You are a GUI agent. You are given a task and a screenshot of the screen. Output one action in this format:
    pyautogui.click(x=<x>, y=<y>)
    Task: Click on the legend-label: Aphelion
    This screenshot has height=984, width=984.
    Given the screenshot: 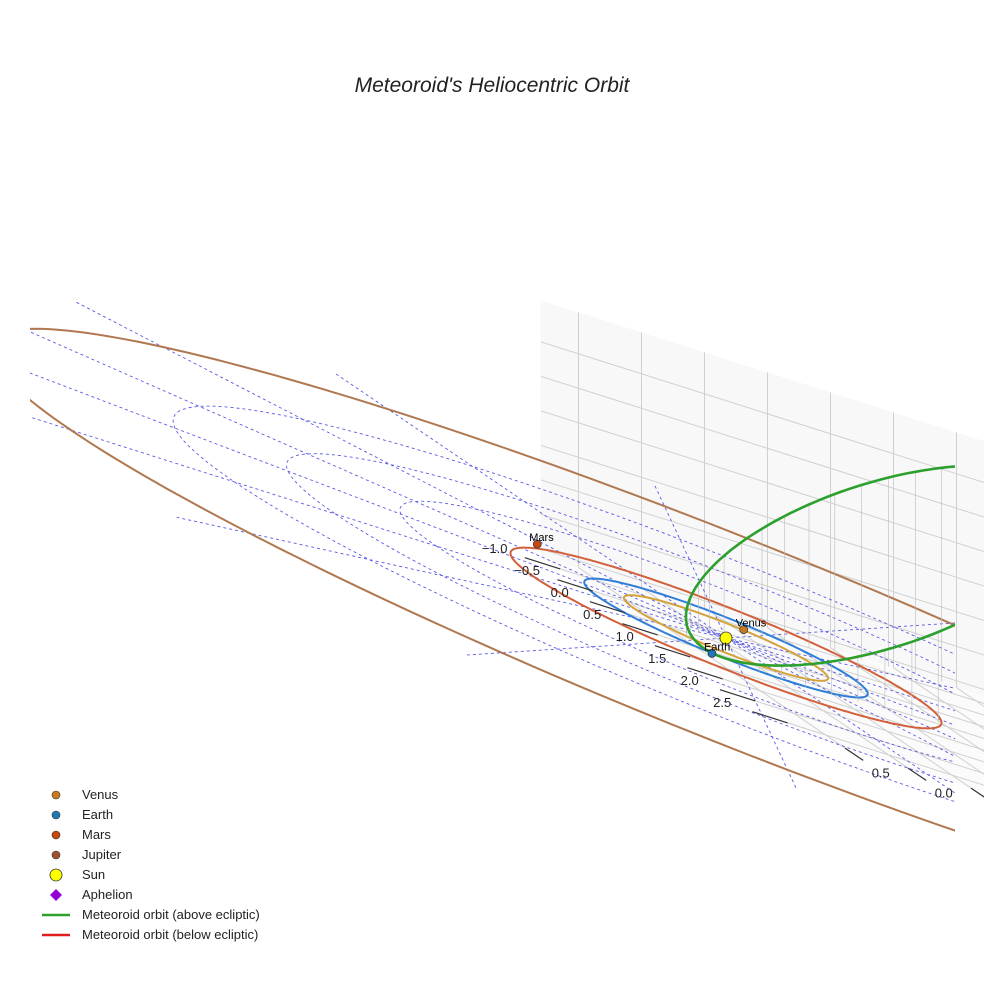 What is the action you would take?
    pyautogui.click(x=107, y=894)
    